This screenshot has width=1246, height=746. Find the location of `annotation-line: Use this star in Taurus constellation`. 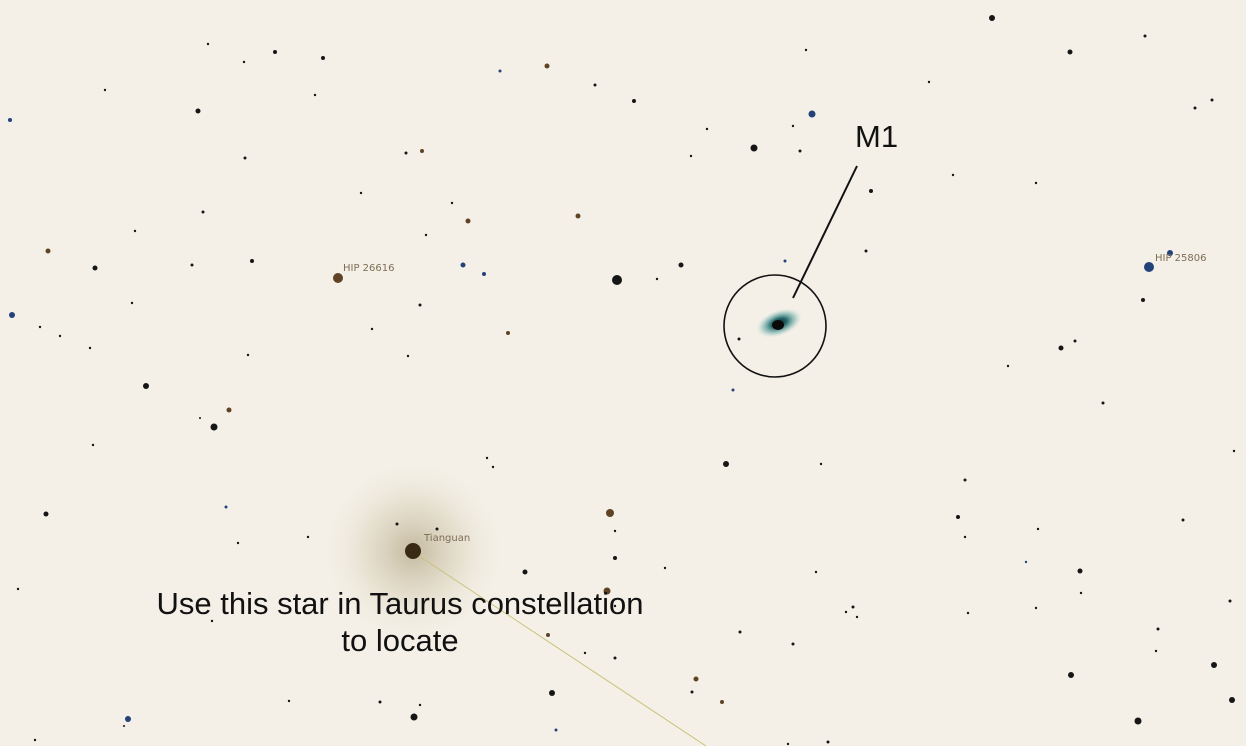

annotation-line: Use this star in Taurus constellation is located at coordinates (399, 603).